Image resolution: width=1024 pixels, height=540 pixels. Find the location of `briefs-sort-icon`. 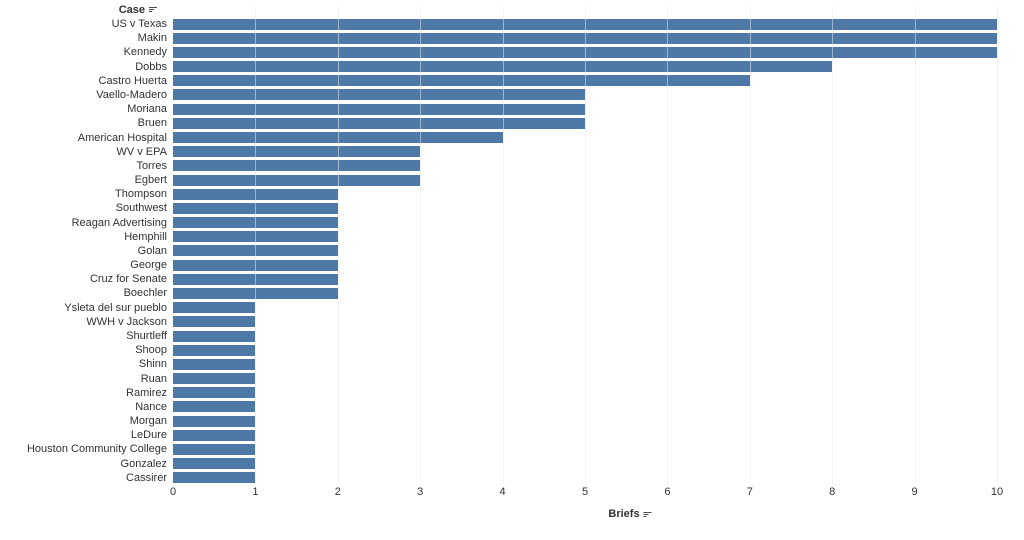

briefs-sort-icon is located at coordinates (647, 514).